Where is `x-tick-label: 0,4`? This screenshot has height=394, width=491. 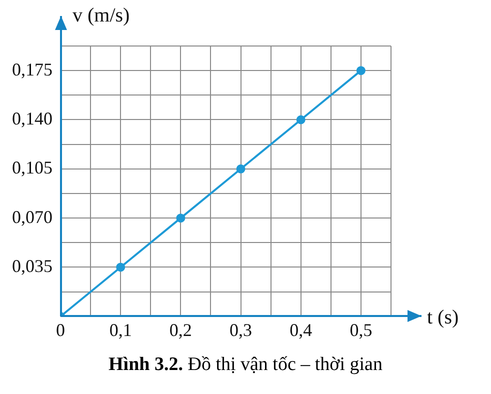
x-tick-label: 0,4 is located at coordinates (301, 330).